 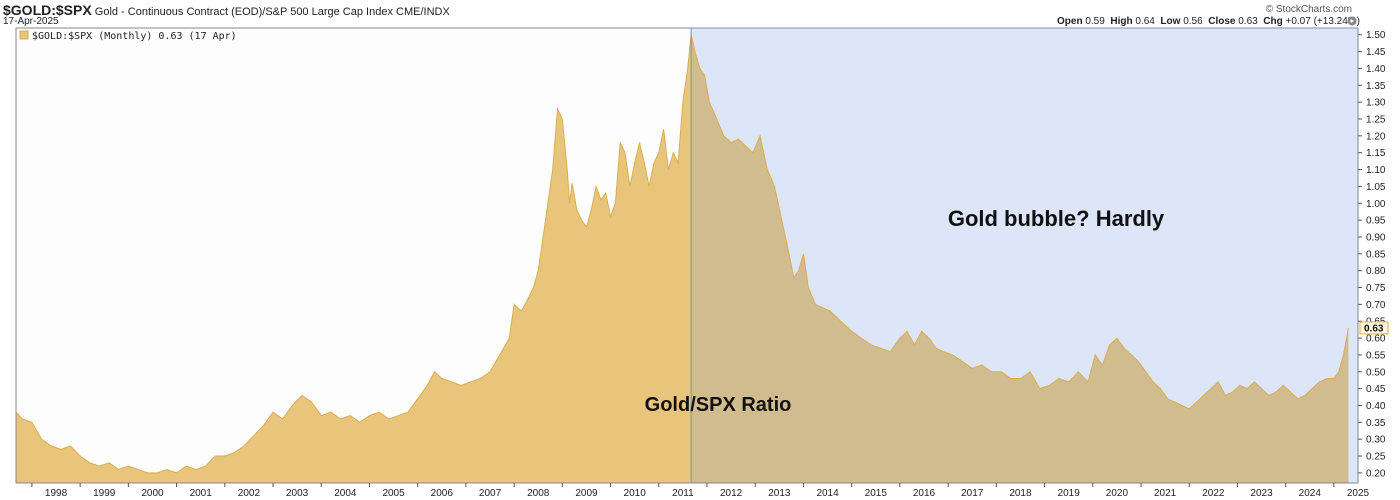 What do you see at coordinates (1121, 21) in the screenshot?
I see `high-label: High` at bounding box center [1121, 21].